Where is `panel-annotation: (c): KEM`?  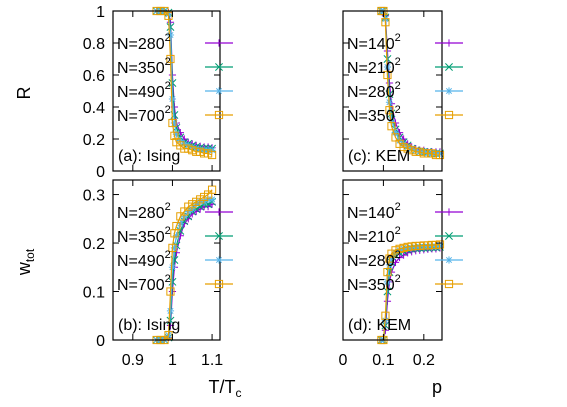
panel-annotation: (c): KEM is located at coordinates (379, 156).